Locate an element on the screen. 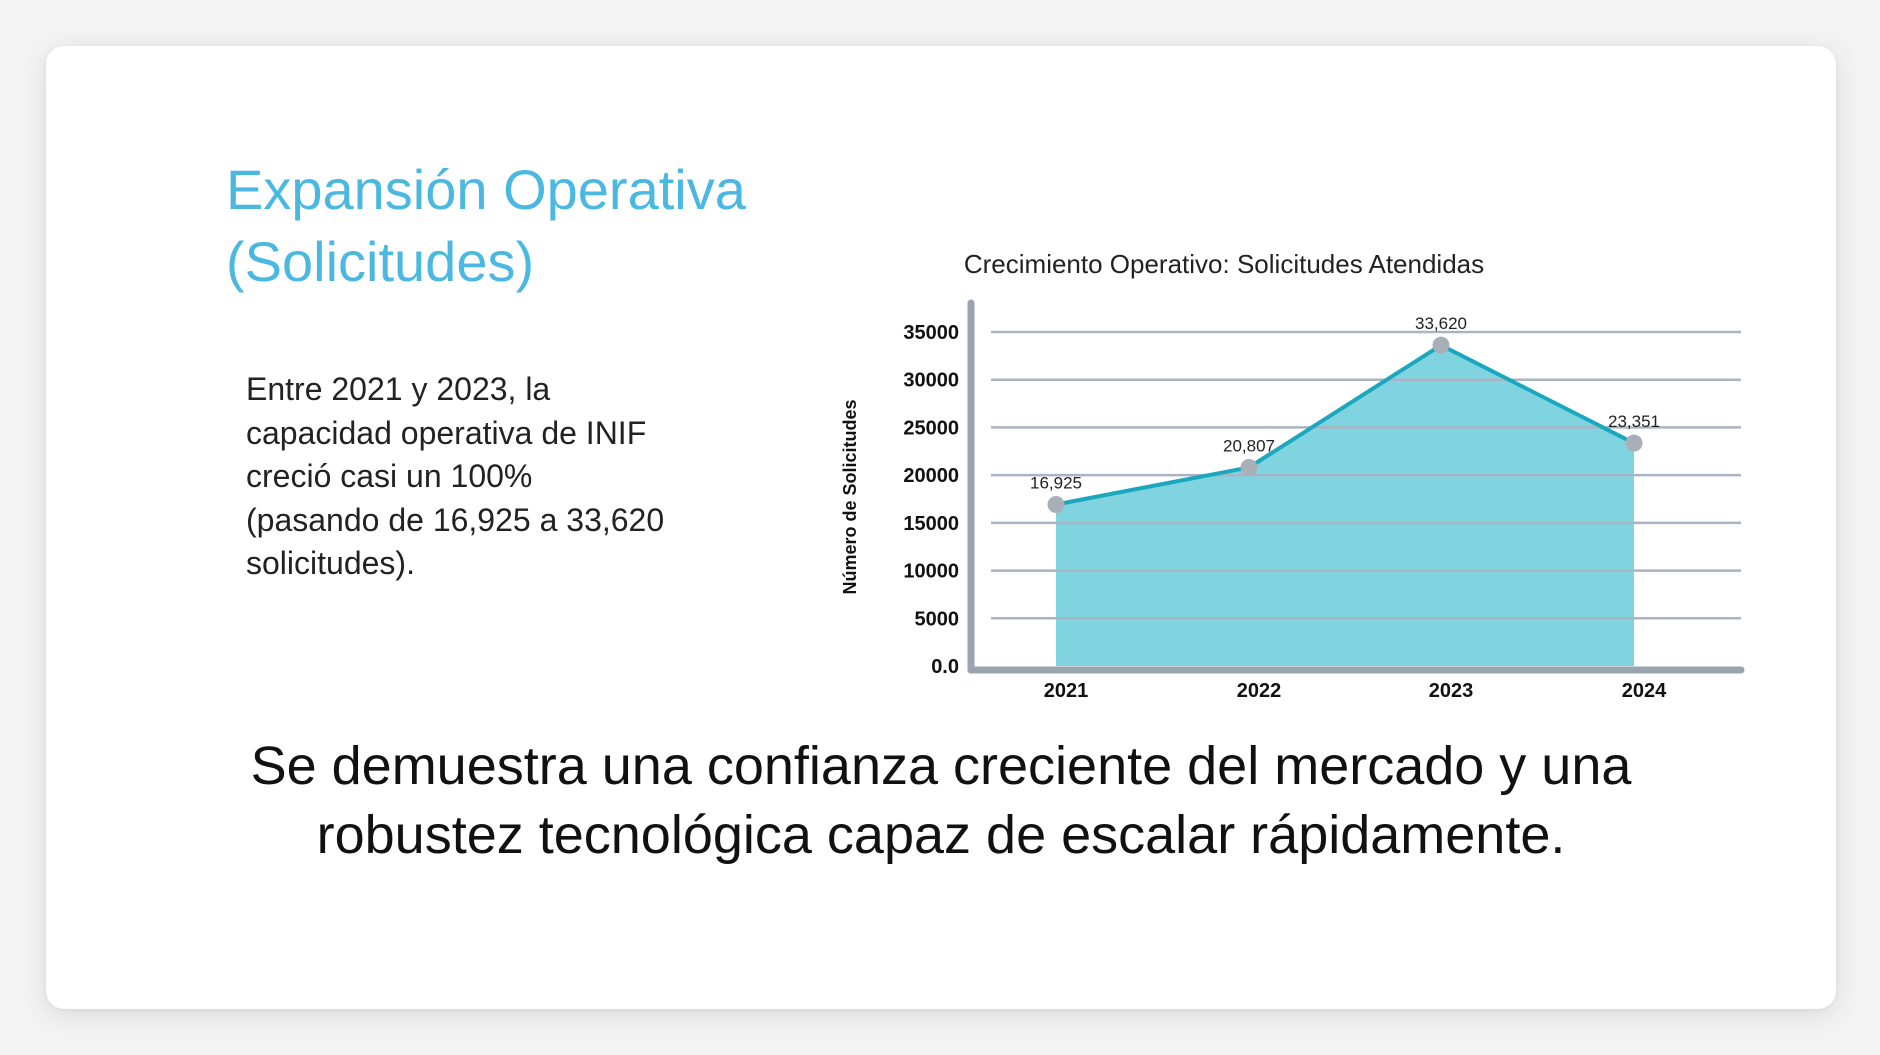 The image size is (1880, 1055). slide-title-line-2: (Solicitudes) is located at coordinates (380, 261).